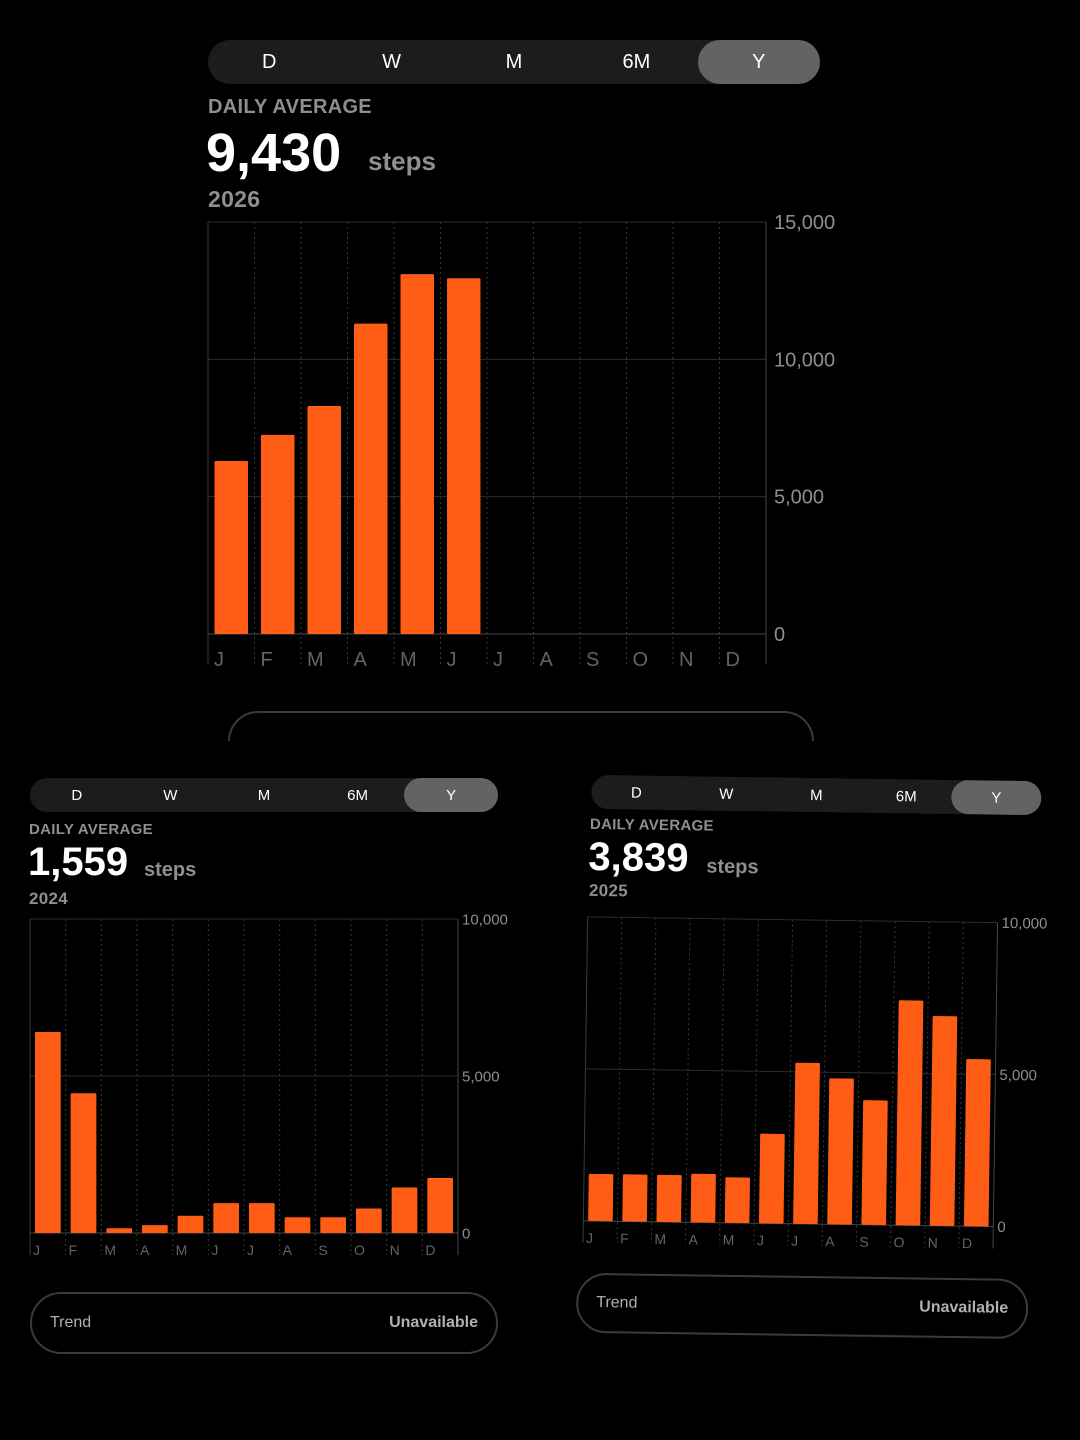  Describe the element at coordinates (608, 890) in the screenshot. I see `period-label: 2025` at that location.